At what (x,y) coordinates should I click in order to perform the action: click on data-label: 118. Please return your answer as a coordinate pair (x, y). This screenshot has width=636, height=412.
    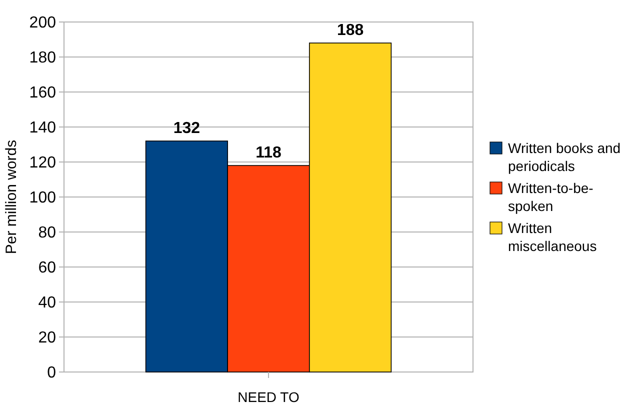
    Looking at the image, I should click on (269, 153).